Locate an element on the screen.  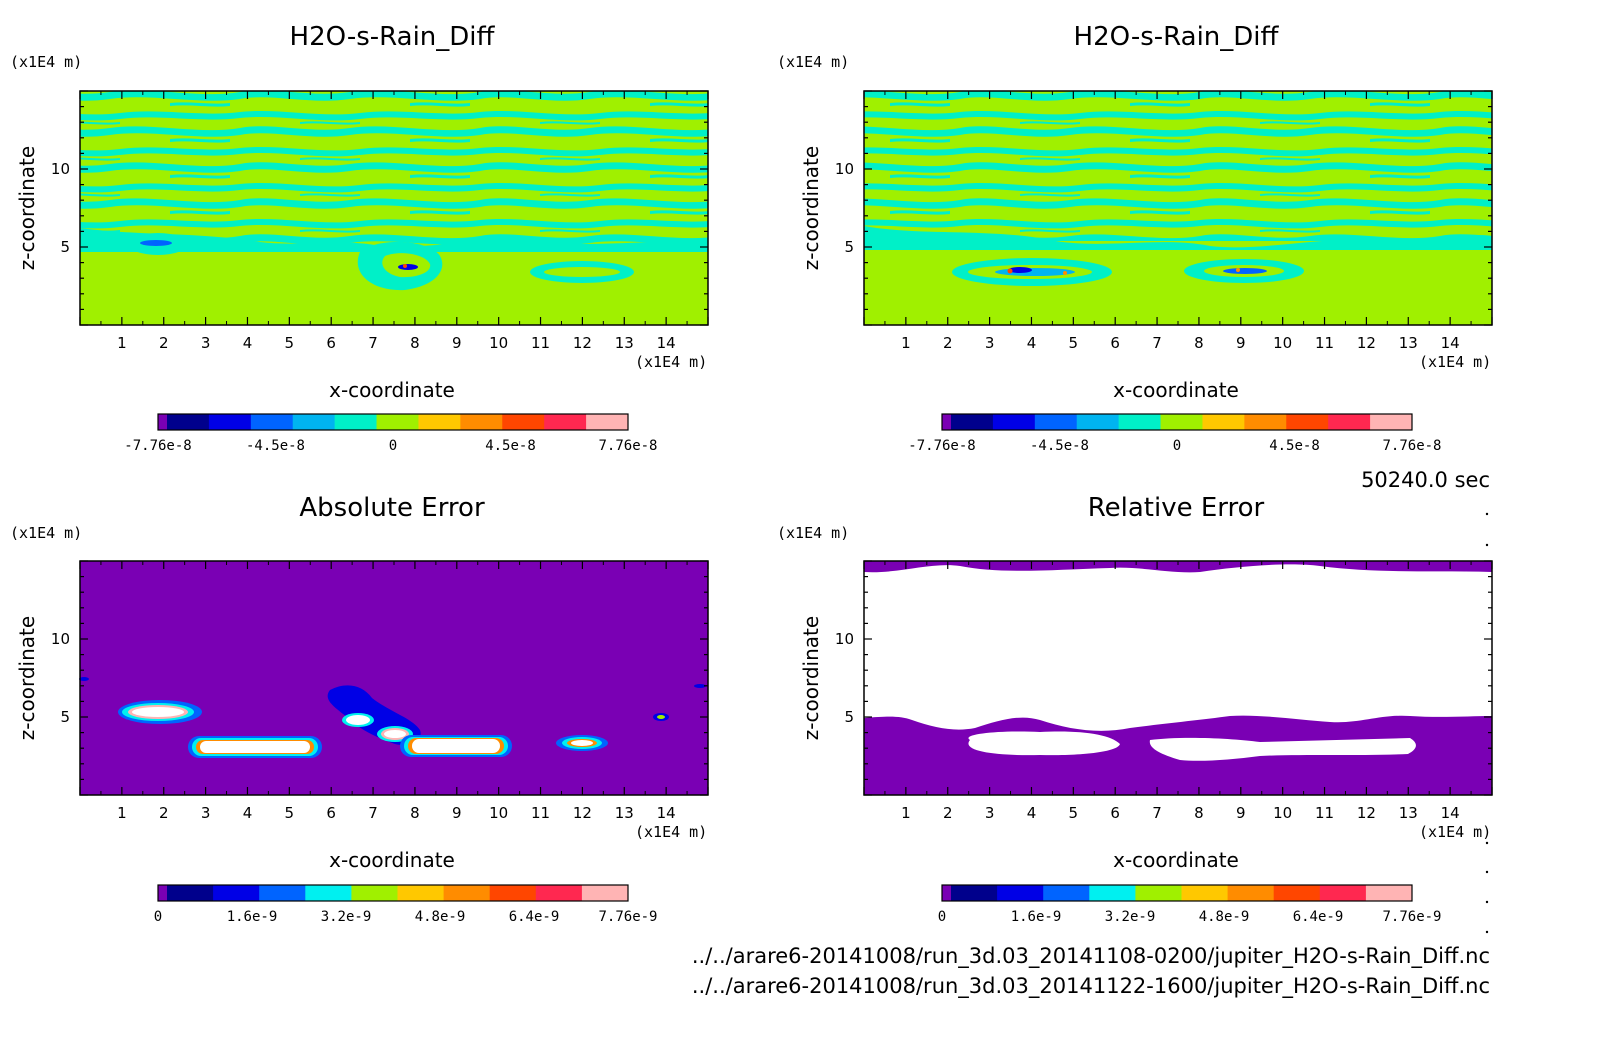
colorbar: -7.76e-8 -4.5e-8 0 4.5e-8 7.76e-8 is located at coordinates (1175, 433).